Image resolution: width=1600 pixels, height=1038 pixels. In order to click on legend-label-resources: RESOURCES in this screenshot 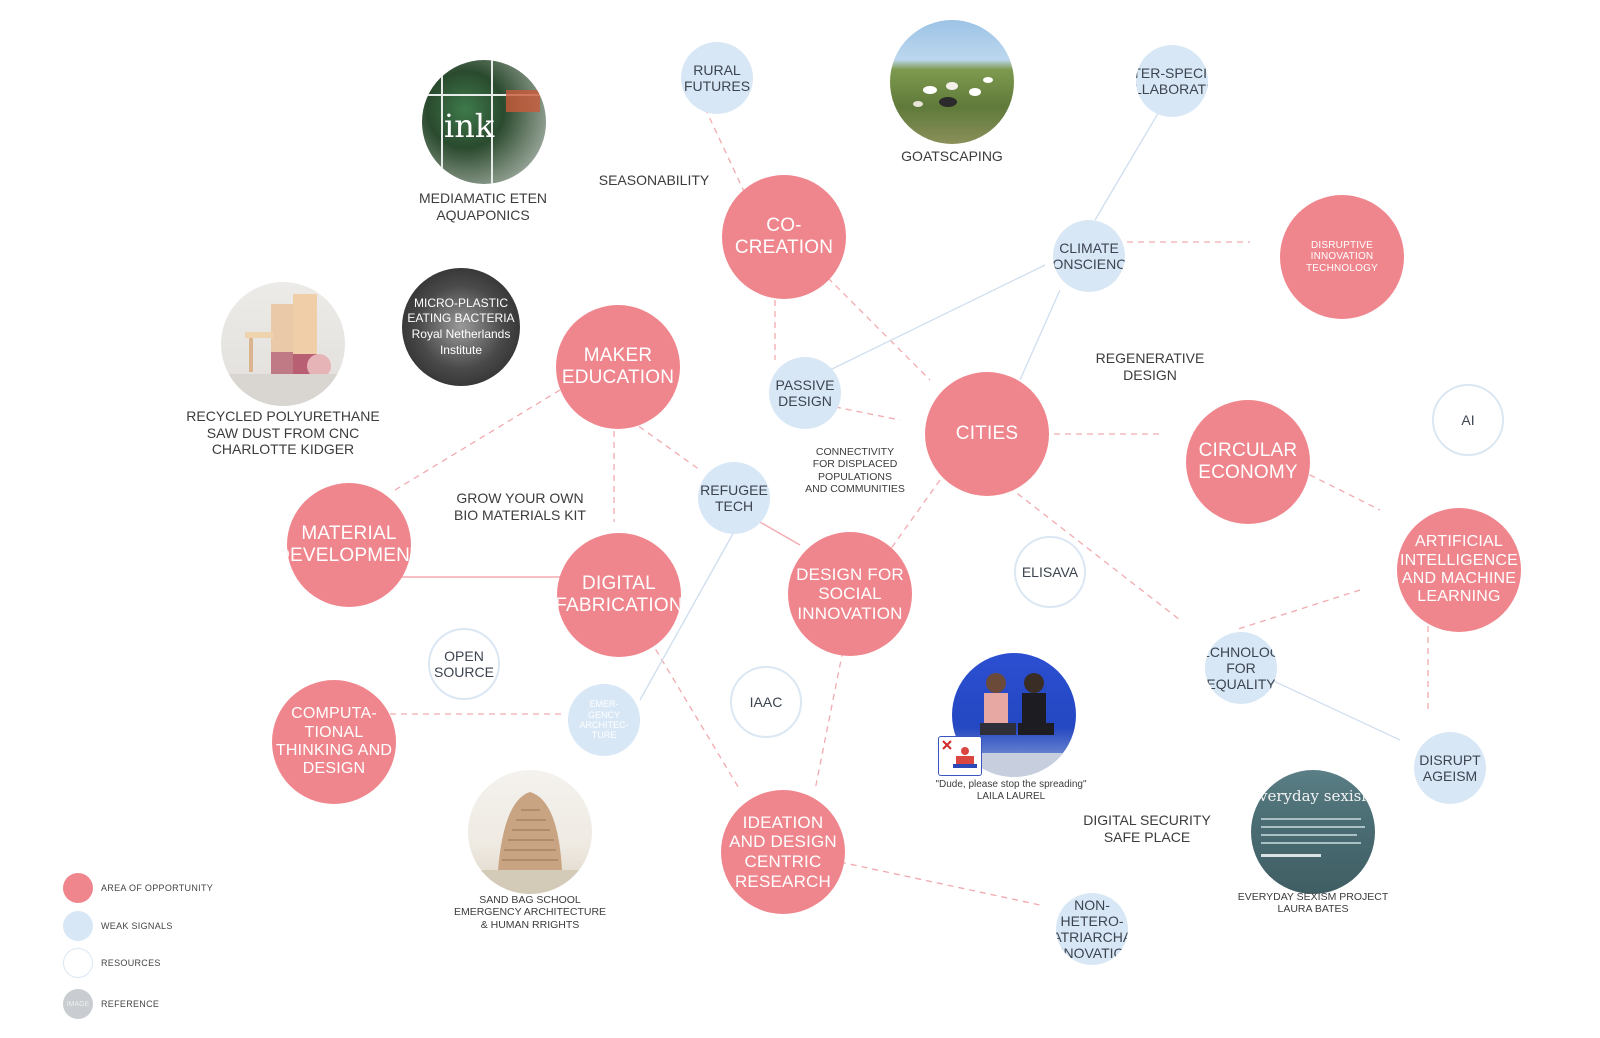, I will do `click(131, 963)`.